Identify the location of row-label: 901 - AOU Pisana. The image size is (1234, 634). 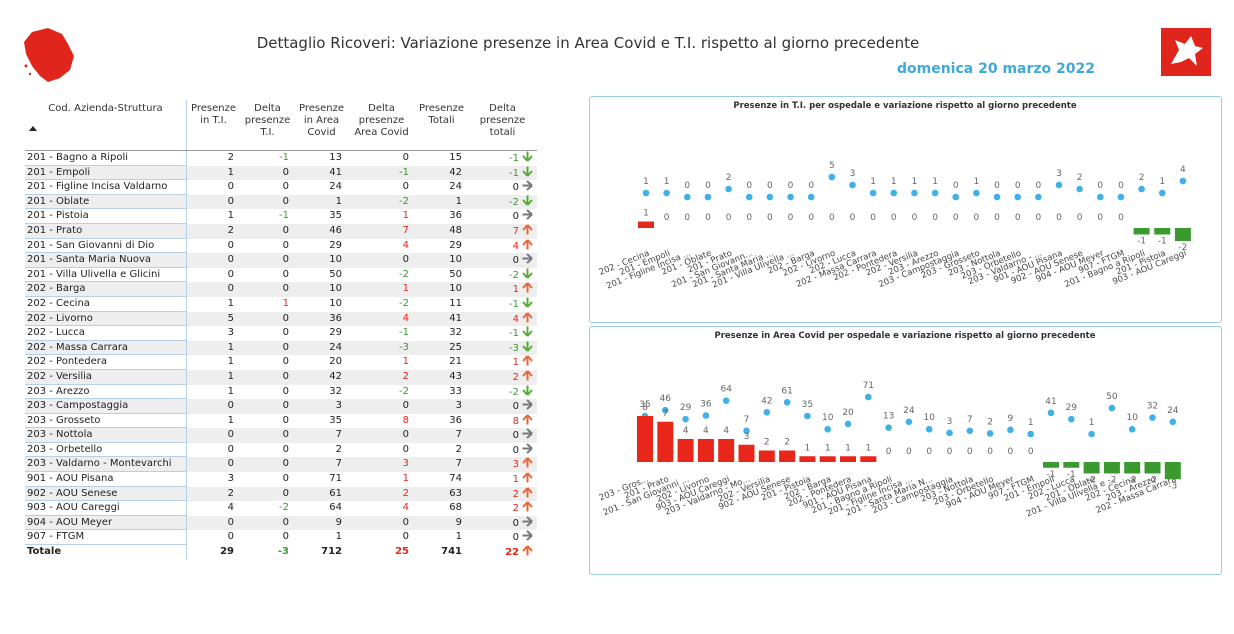
(106, 479).